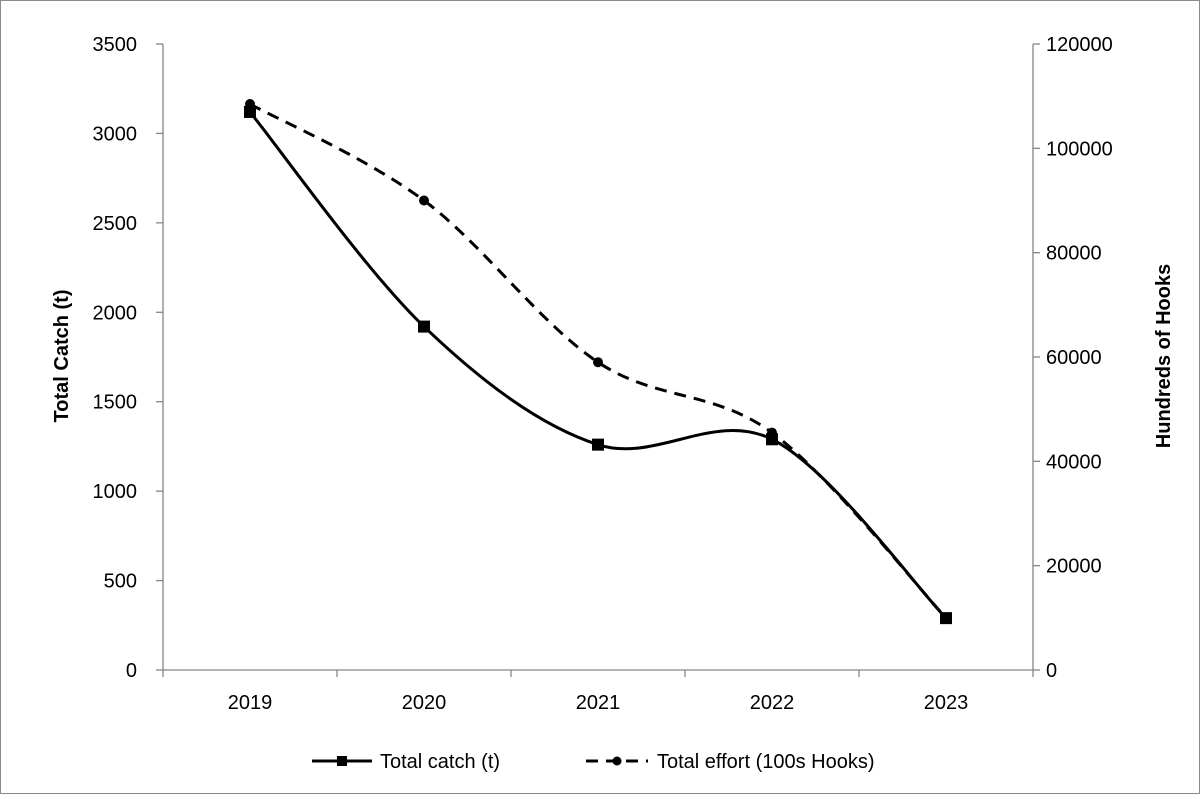 The width and height of the screenshot is (1200, 799). Describe the element at coordinates (424, 703) in the screenshot. I see `x-tick-label: 2020` at that location.